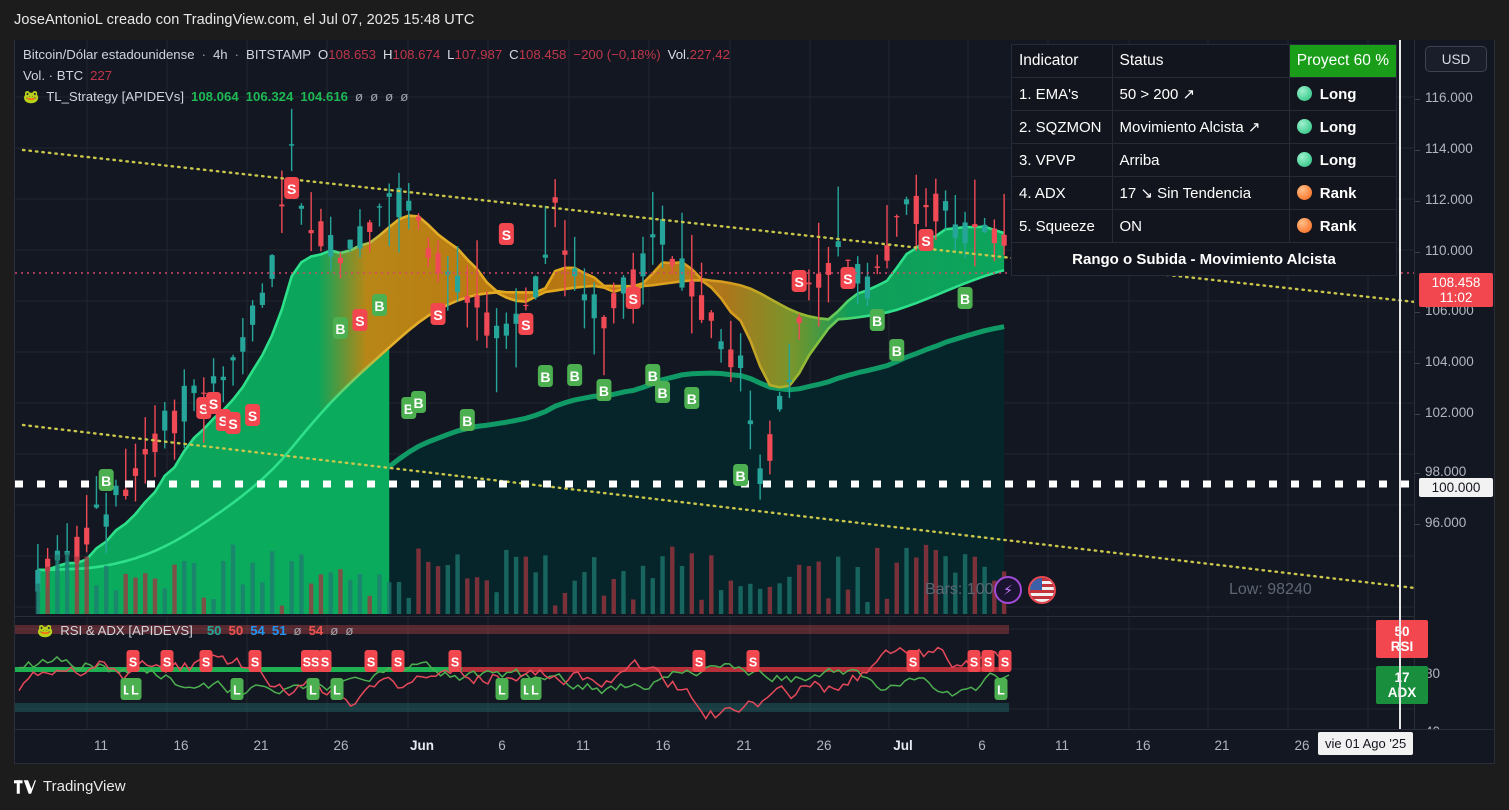  Describe the element at coordinates (1400, 384) in the screenshot. I see `crosshair-vertical-line` at that location.